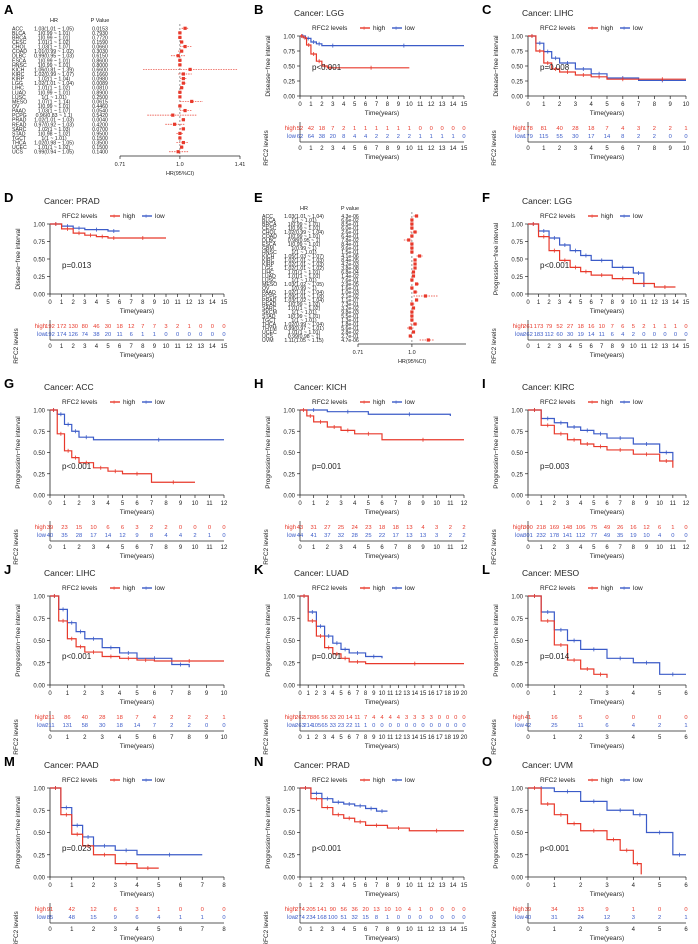  Describe the element at coordinates (304, 325) in the screenshot. I see `forest-row-hr: 1.02(0.99 ~ 1.04)` at that location.